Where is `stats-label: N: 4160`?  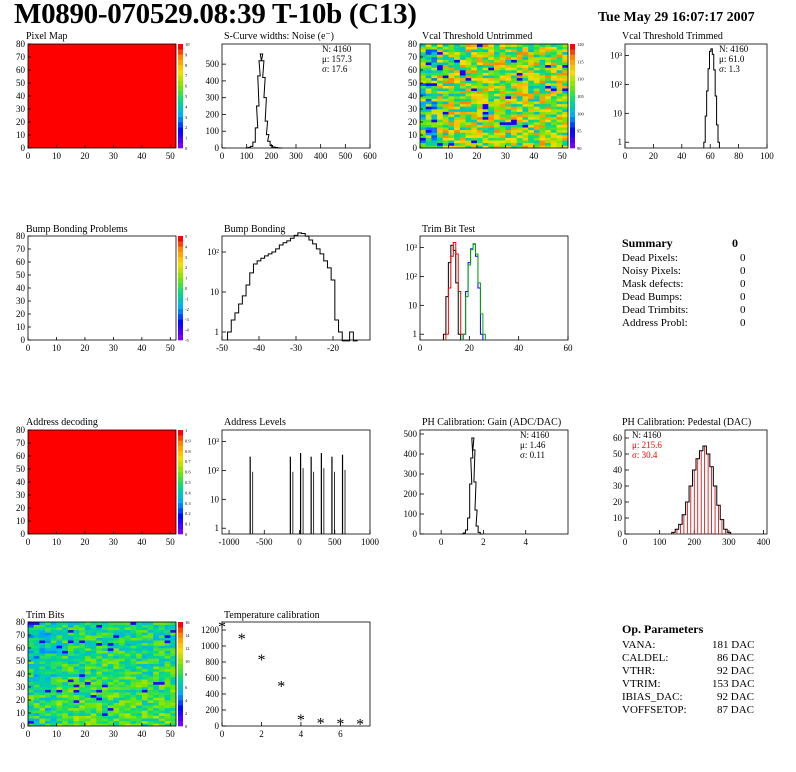 stats-label: N: 4160 is located at coordinates (647, 435).